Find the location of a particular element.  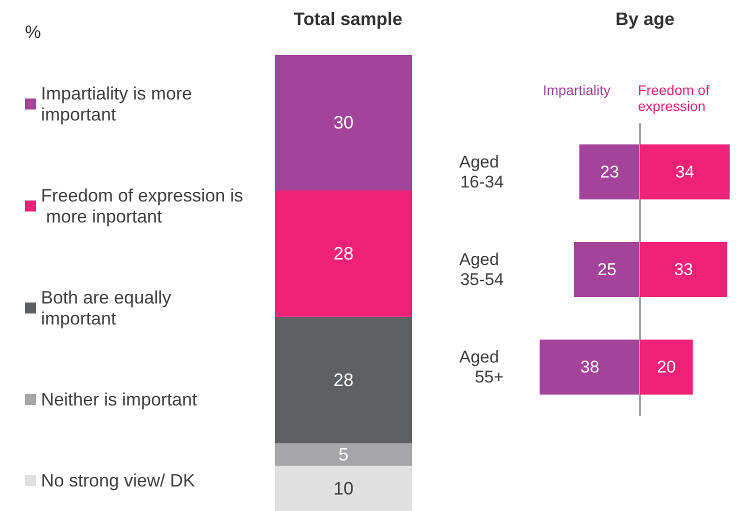

chart-title: By age is located at coordinates (645, 19).